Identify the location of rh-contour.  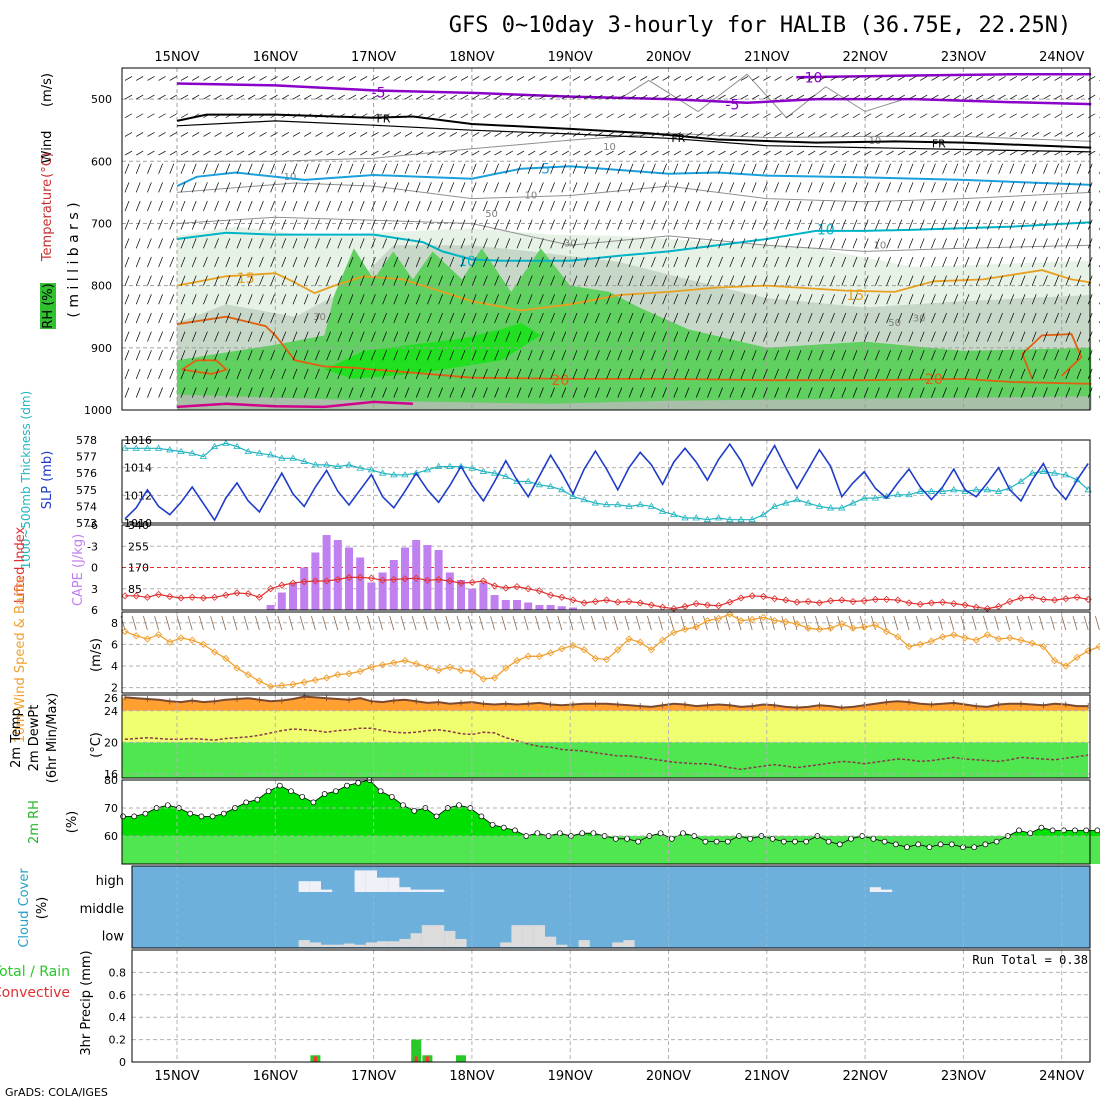
(762, 96).